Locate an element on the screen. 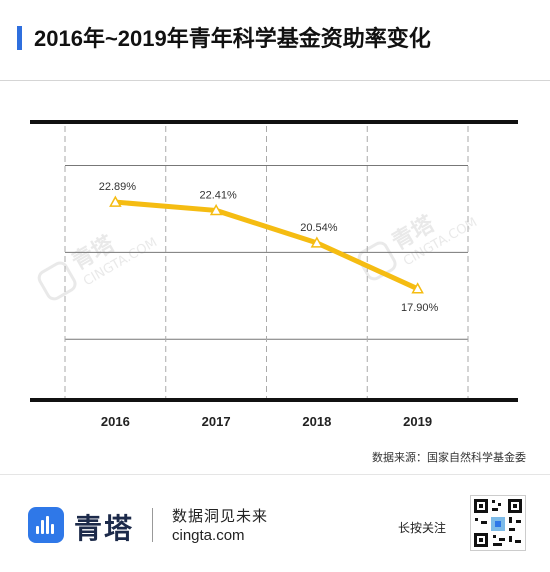 This screenshot has height=572, width=550. brand-divider is located at coordinates (152, 525).